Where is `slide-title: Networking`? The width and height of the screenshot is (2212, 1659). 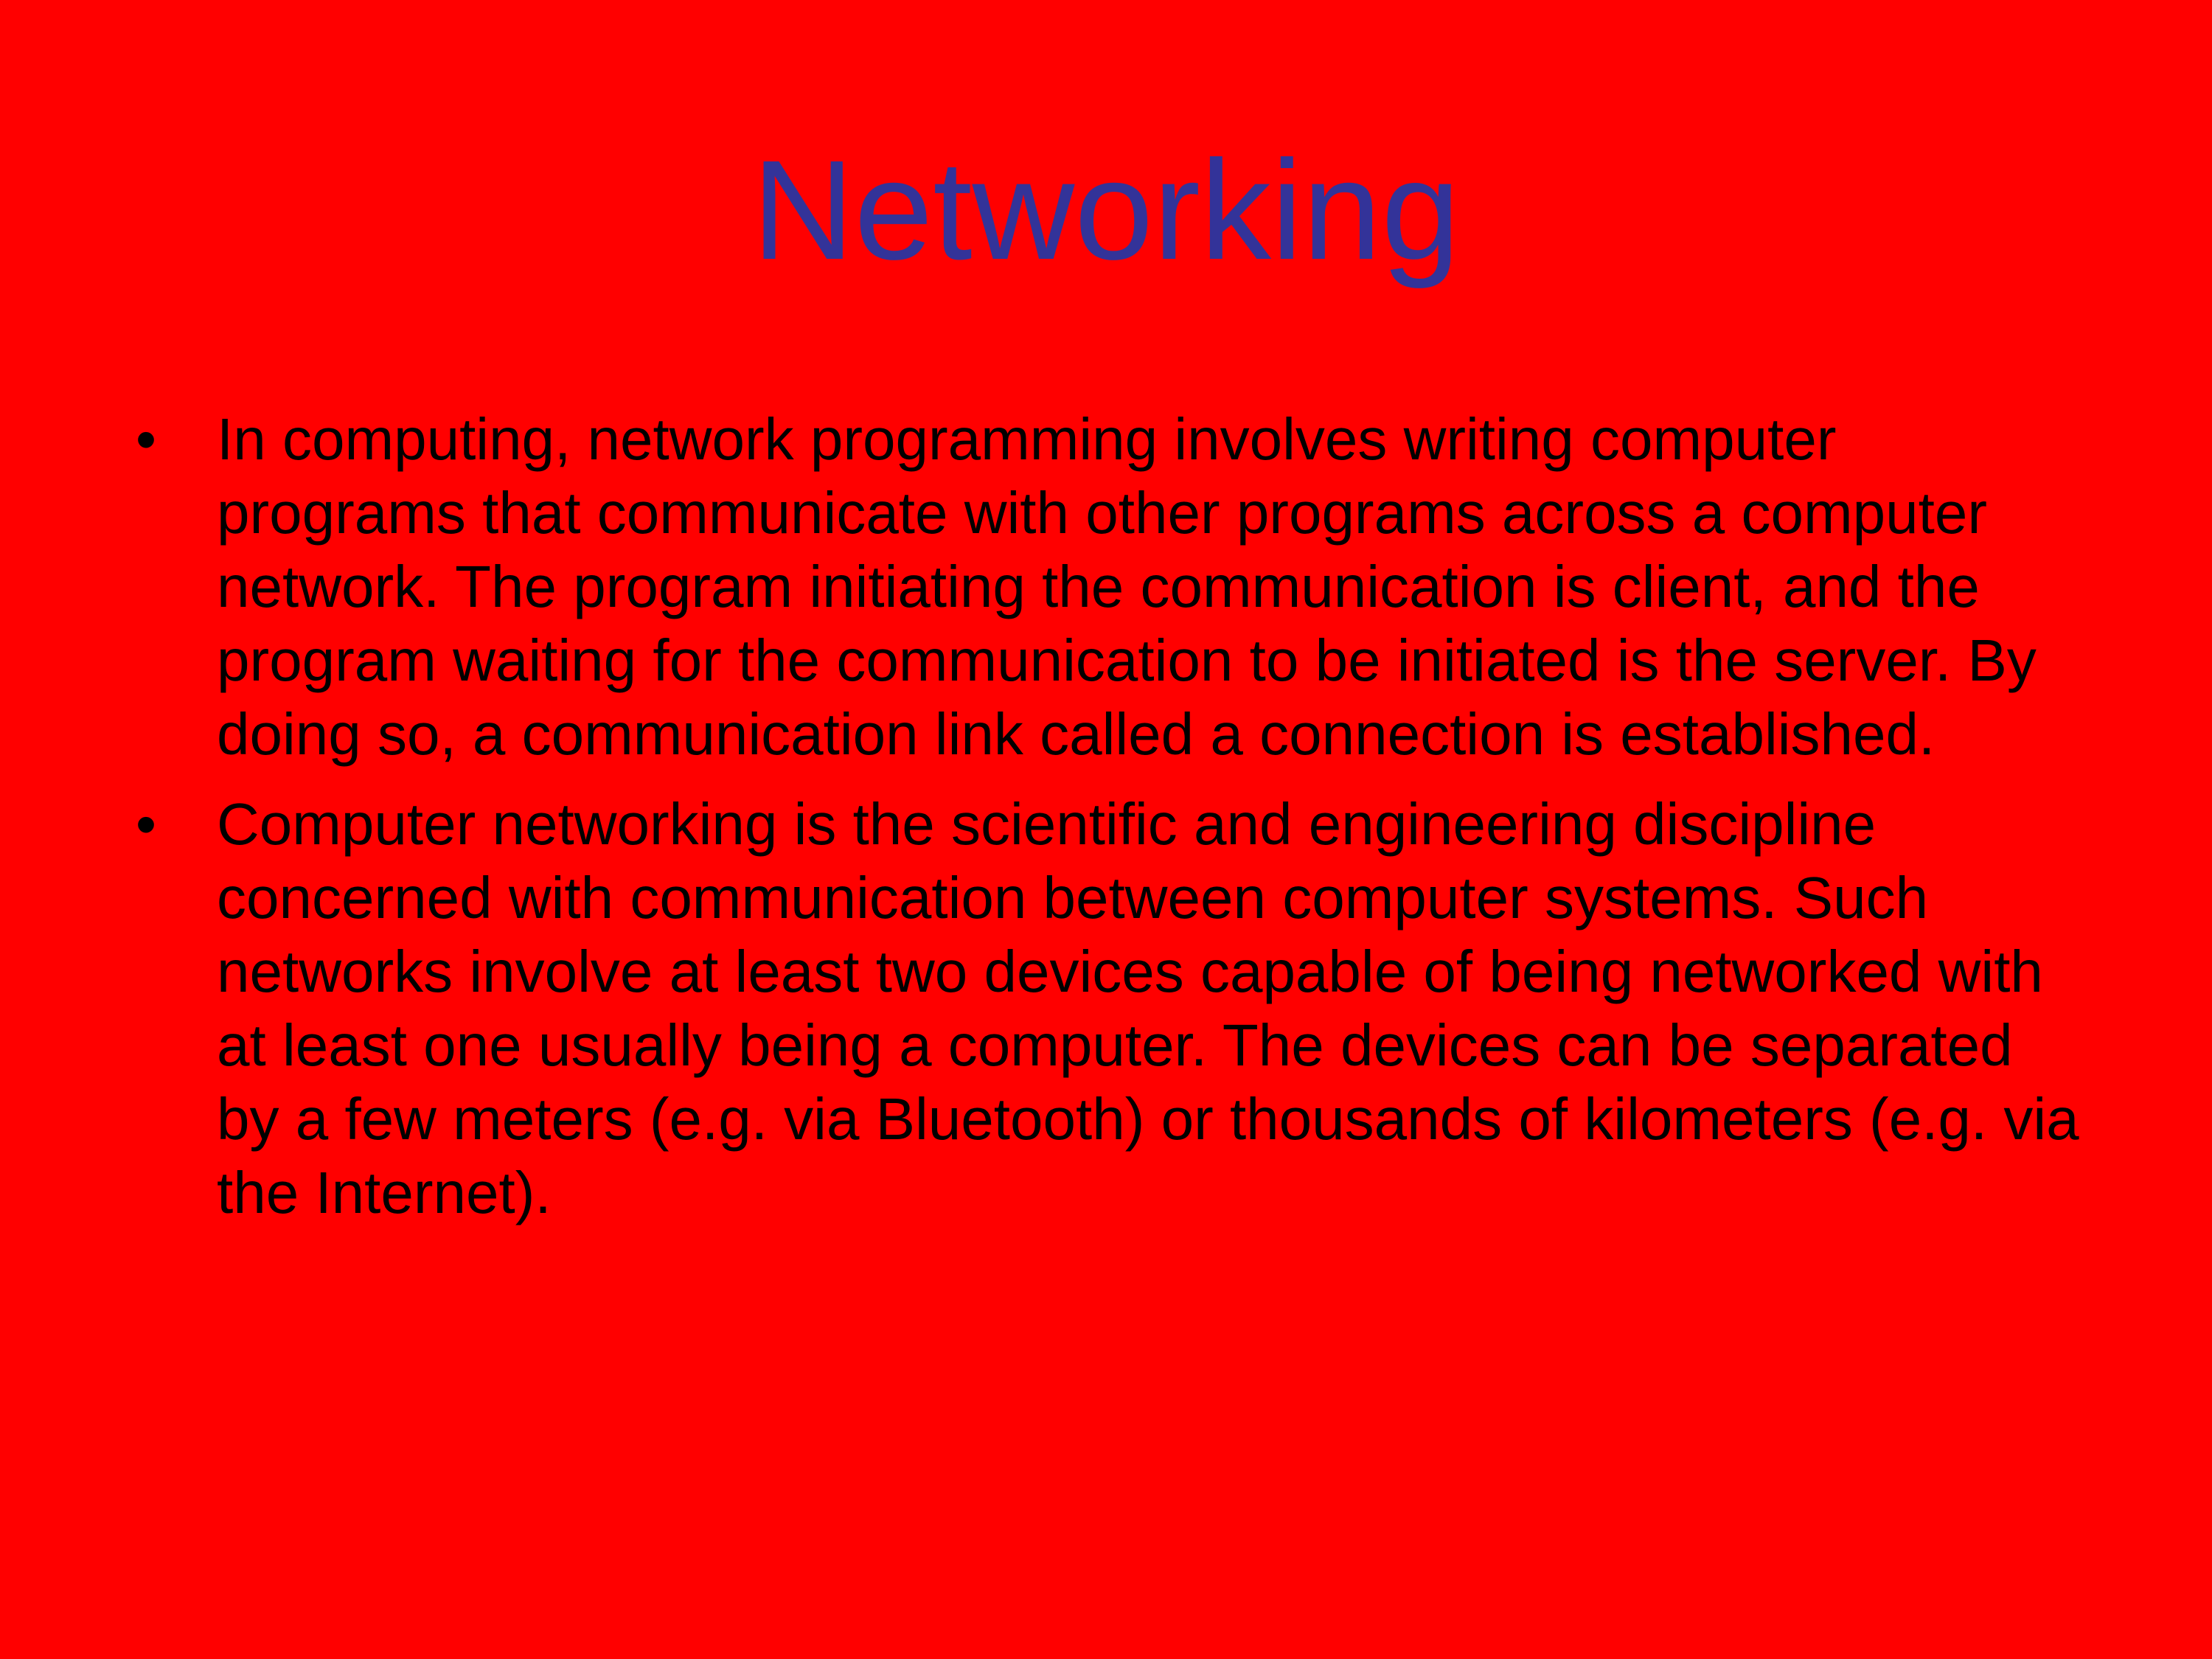
slide-title: Networking is located at coordinates (1106, 210).